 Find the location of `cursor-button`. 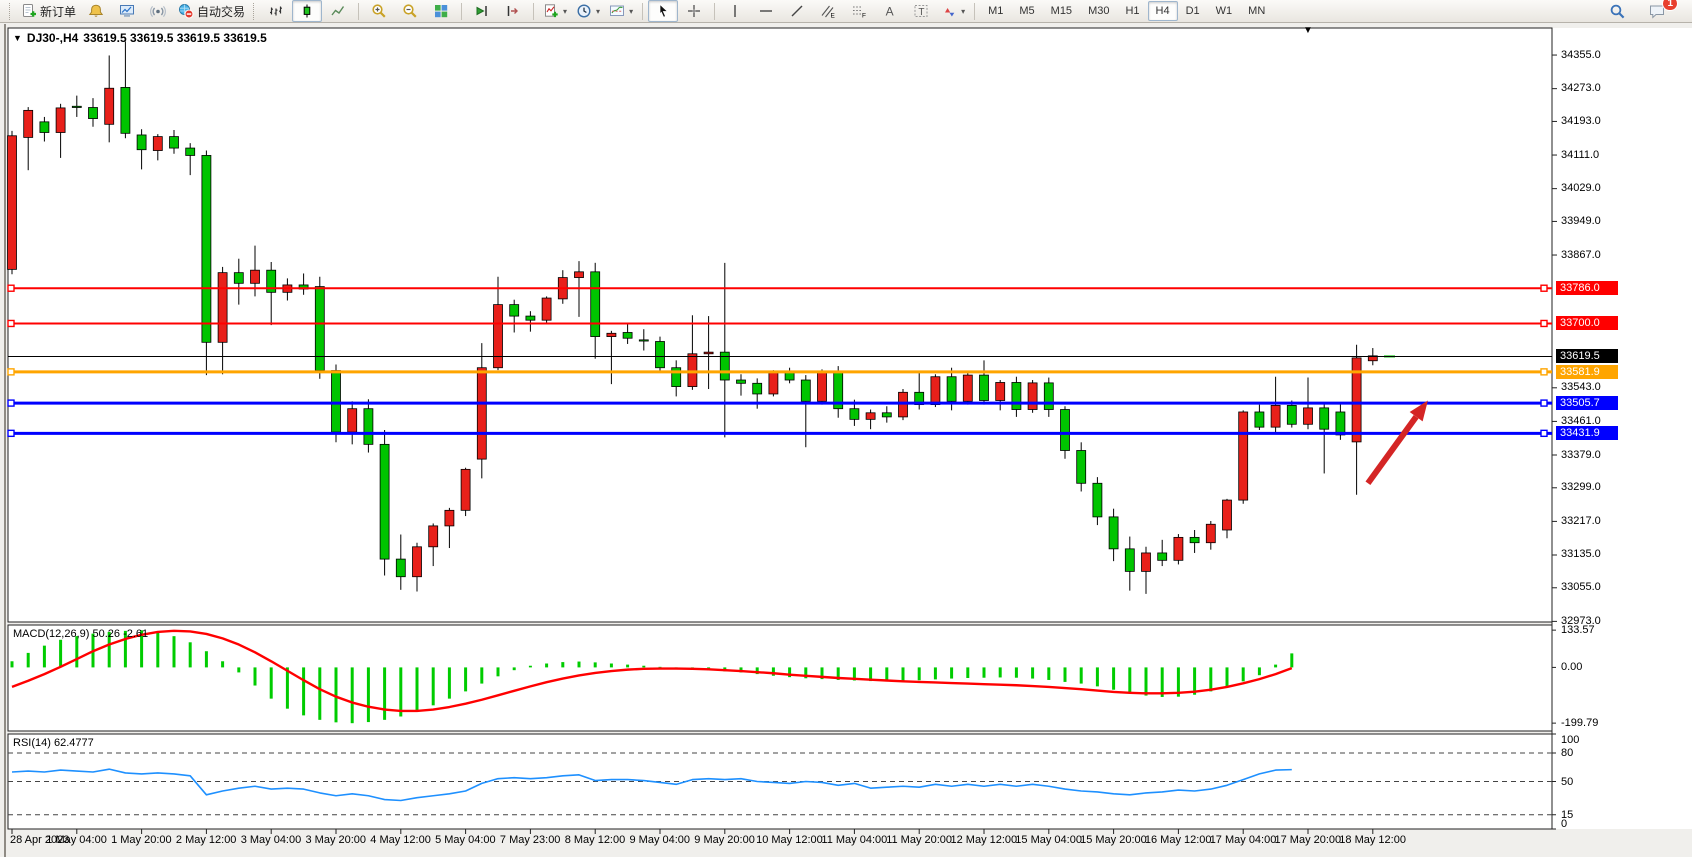

cursor-button is located at coordinates (663, 11).